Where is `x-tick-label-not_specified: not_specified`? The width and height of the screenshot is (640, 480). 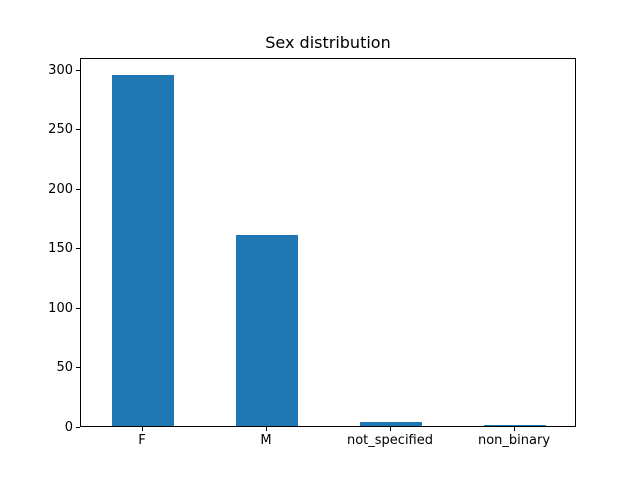 x-tick-label-not_specified: not_specified is located at coordinates (389, 440).